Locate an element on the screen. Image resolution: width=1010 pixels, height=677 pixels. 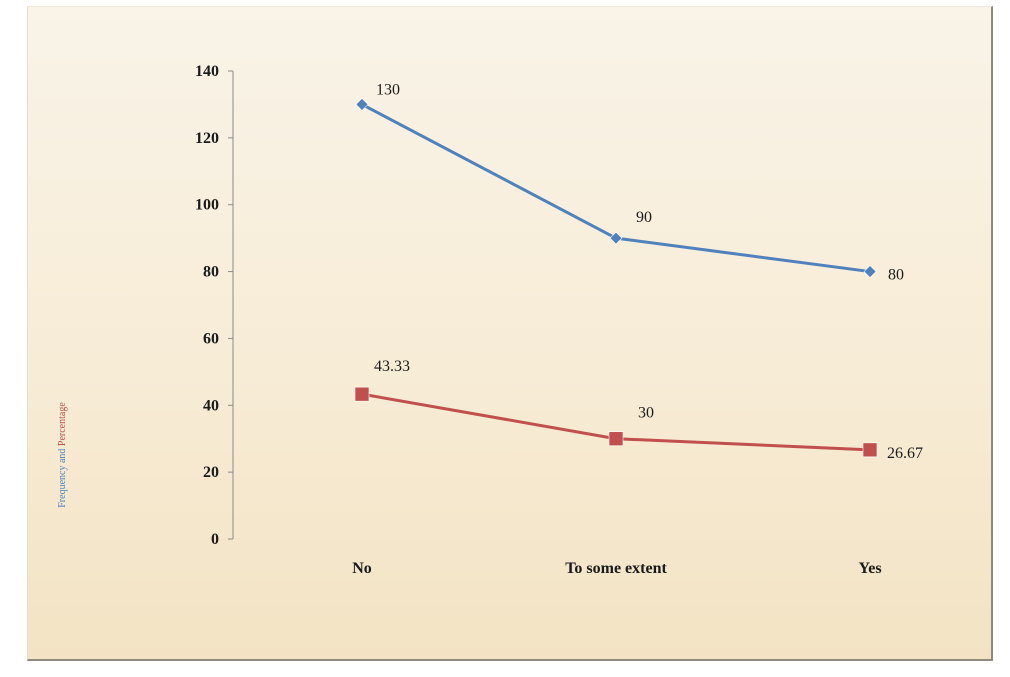
x-category-label: No is located at coordinates (362, 568).